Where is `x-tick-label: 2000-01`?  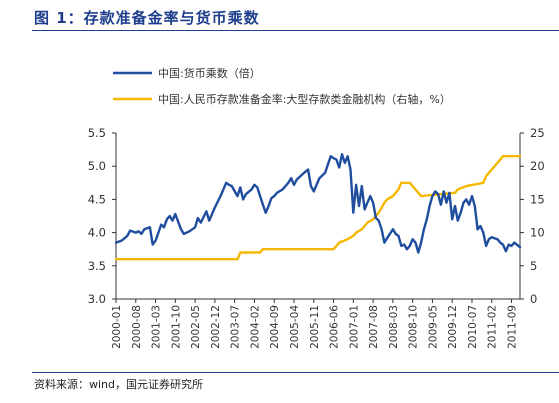 x-tick-label: 2000-01 is located at coordinates (117, 327).